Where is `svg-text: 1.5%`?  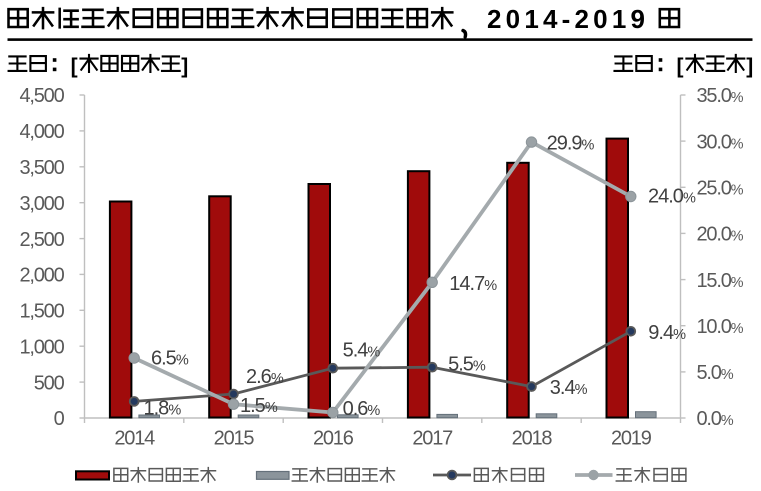
svg-text: 1.5% is located at coordinates (259, 406).